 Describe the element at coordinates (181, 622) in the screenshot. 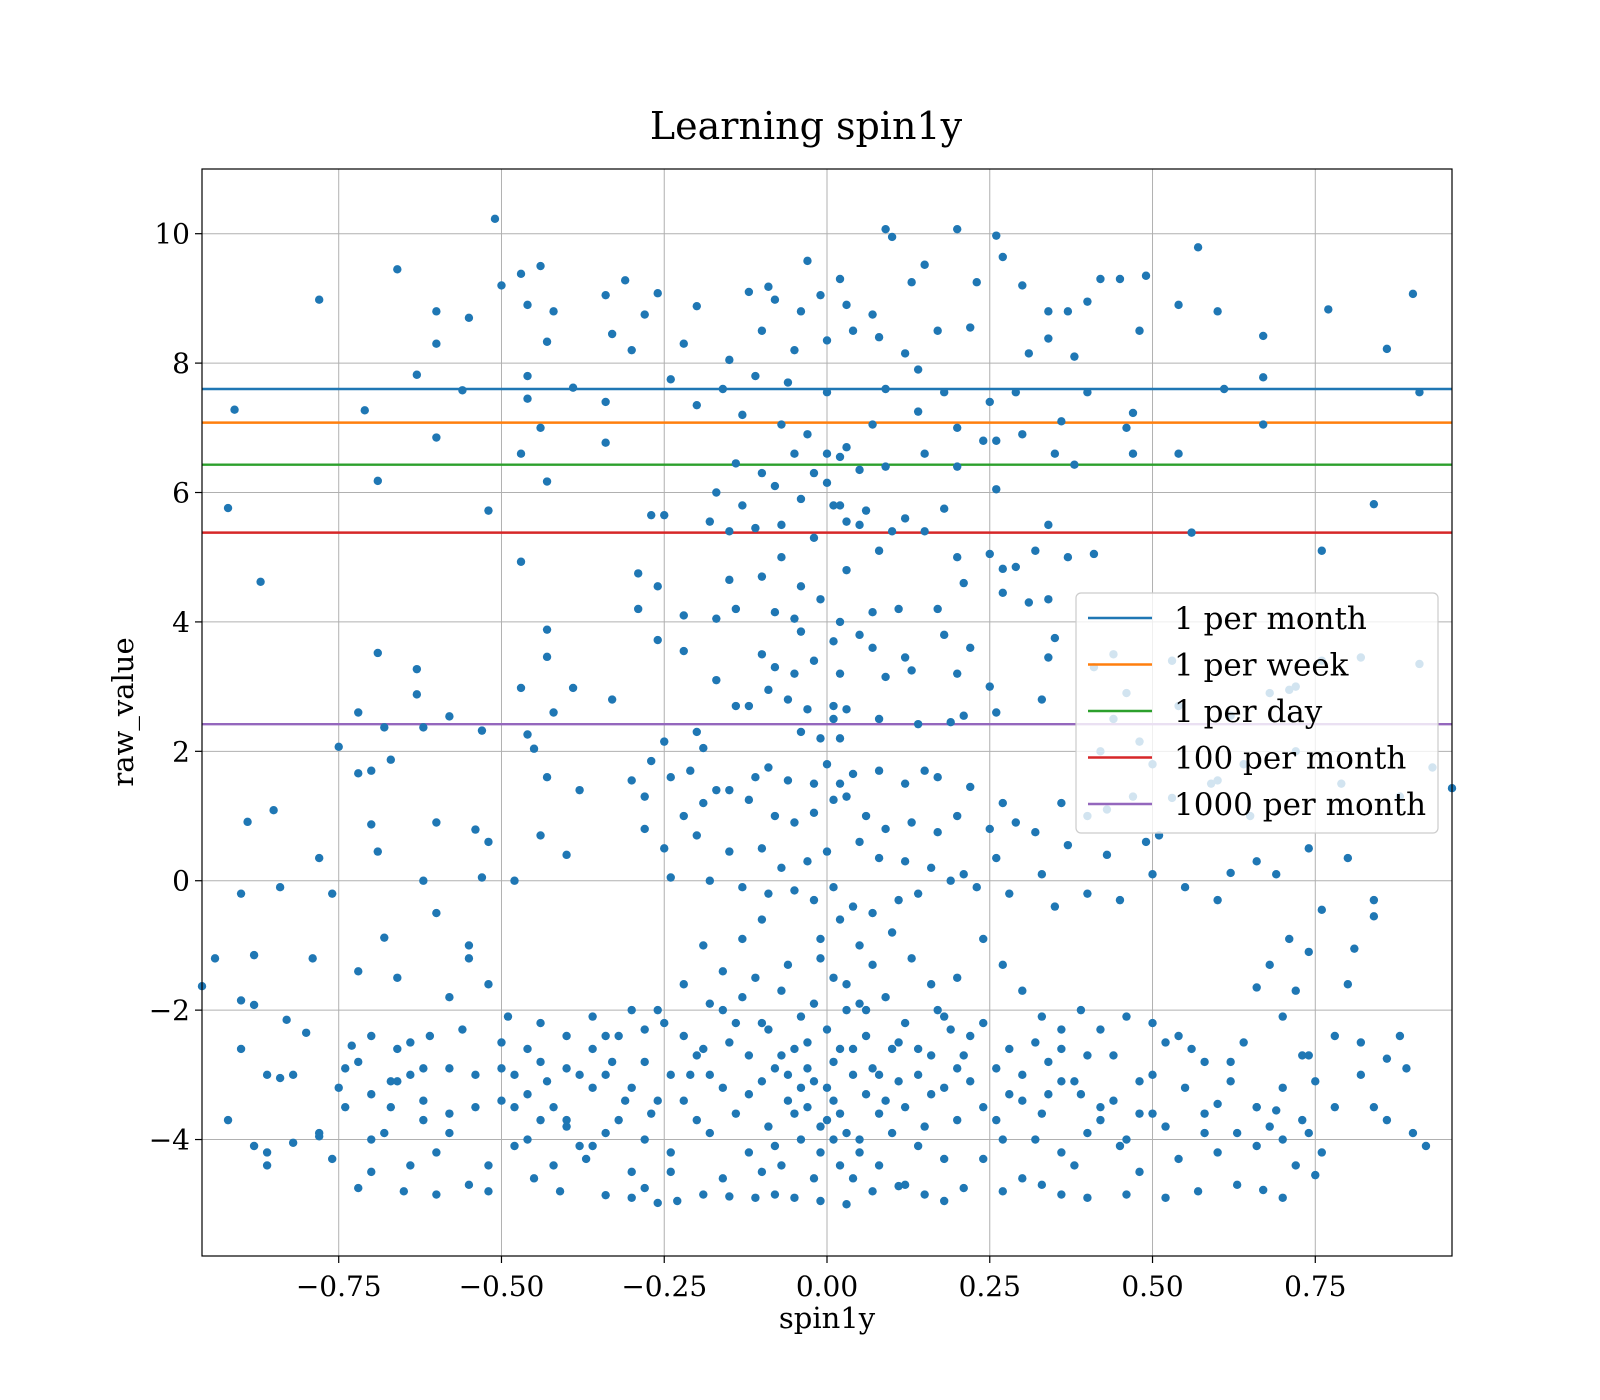

I see `y-tick-label: 4` at that location.